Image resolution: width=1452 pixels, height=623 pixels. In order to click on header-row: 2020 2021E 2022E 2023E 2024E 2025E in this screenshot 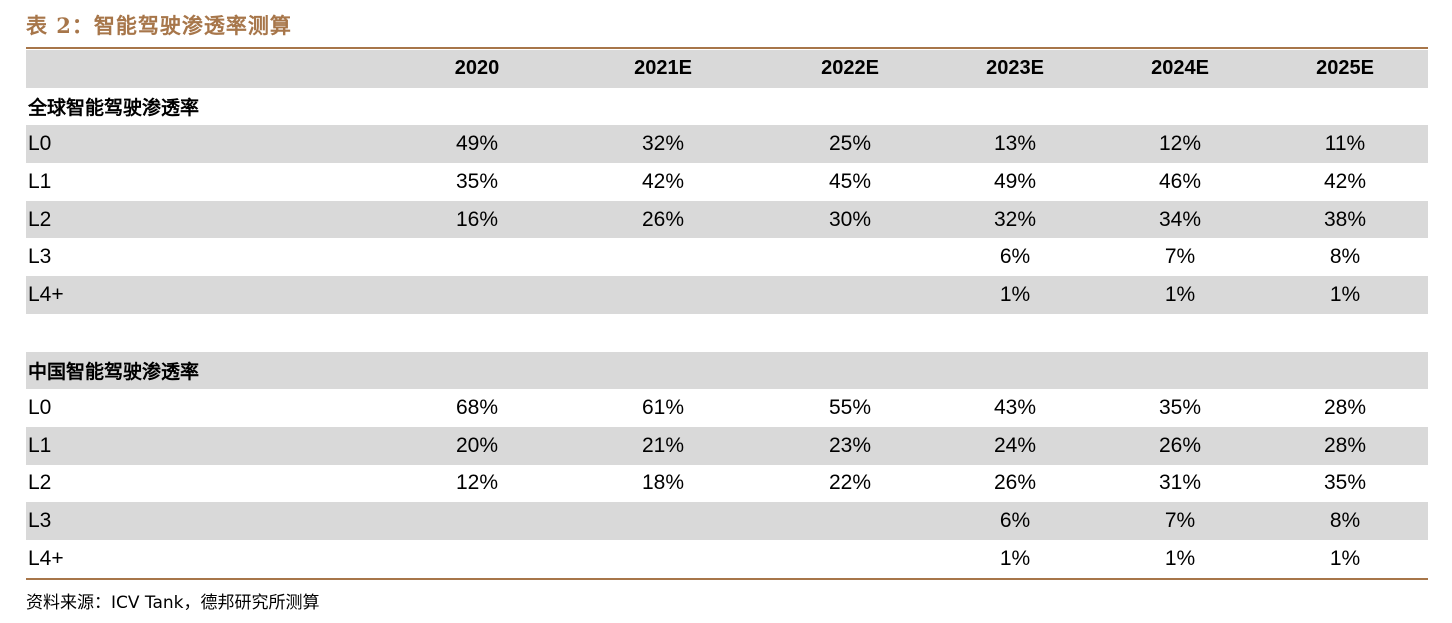, I will do `click(727, 69)`.